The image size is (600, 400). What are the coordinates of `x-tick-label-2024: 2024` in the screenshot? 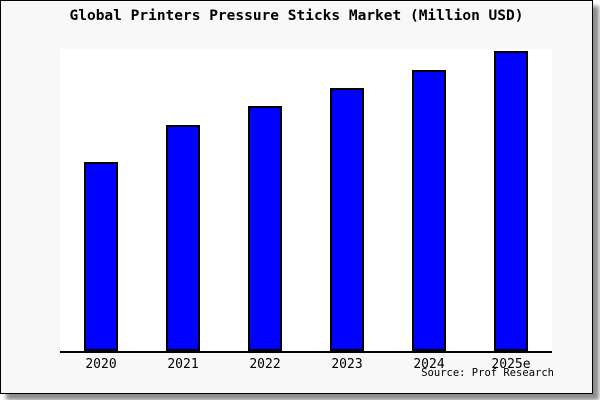 It's located at (429, 364).